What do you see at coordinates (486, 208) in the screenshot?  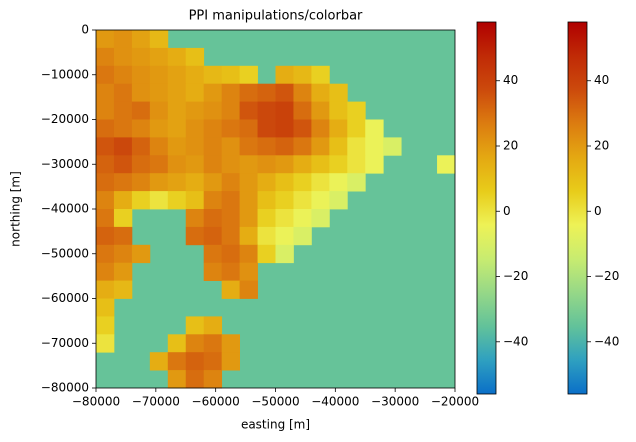 I see `colorbar` at bounding box center [486, 208].